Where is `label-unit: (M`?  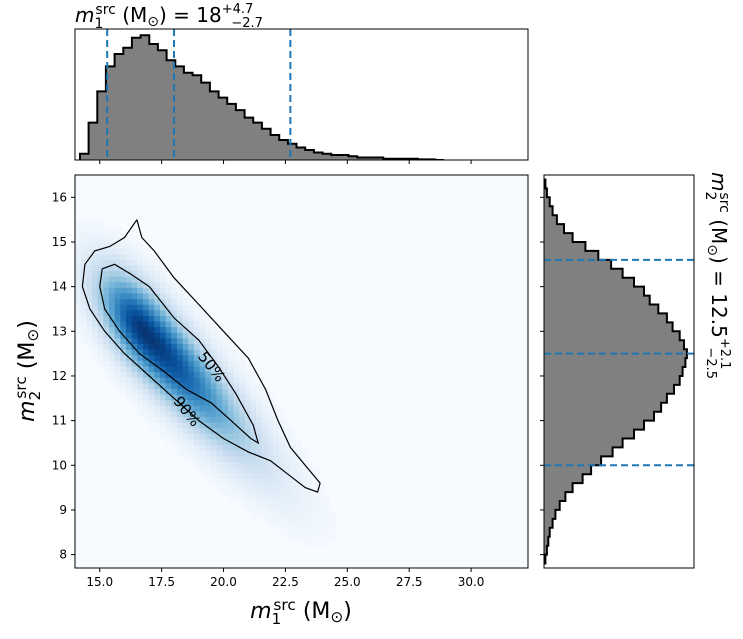
label-unit: (M is located at coordinates (131, 15).